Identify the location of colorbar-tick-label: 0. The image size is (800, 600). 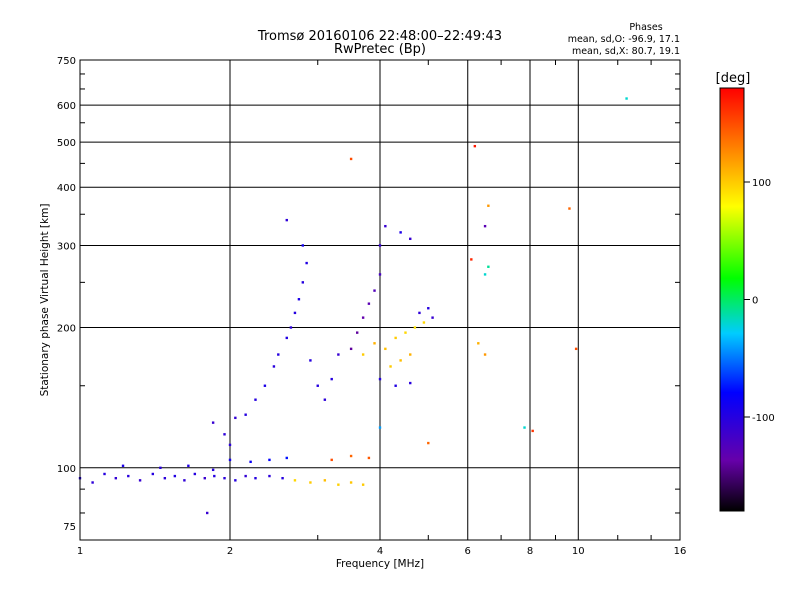
(755, 301).